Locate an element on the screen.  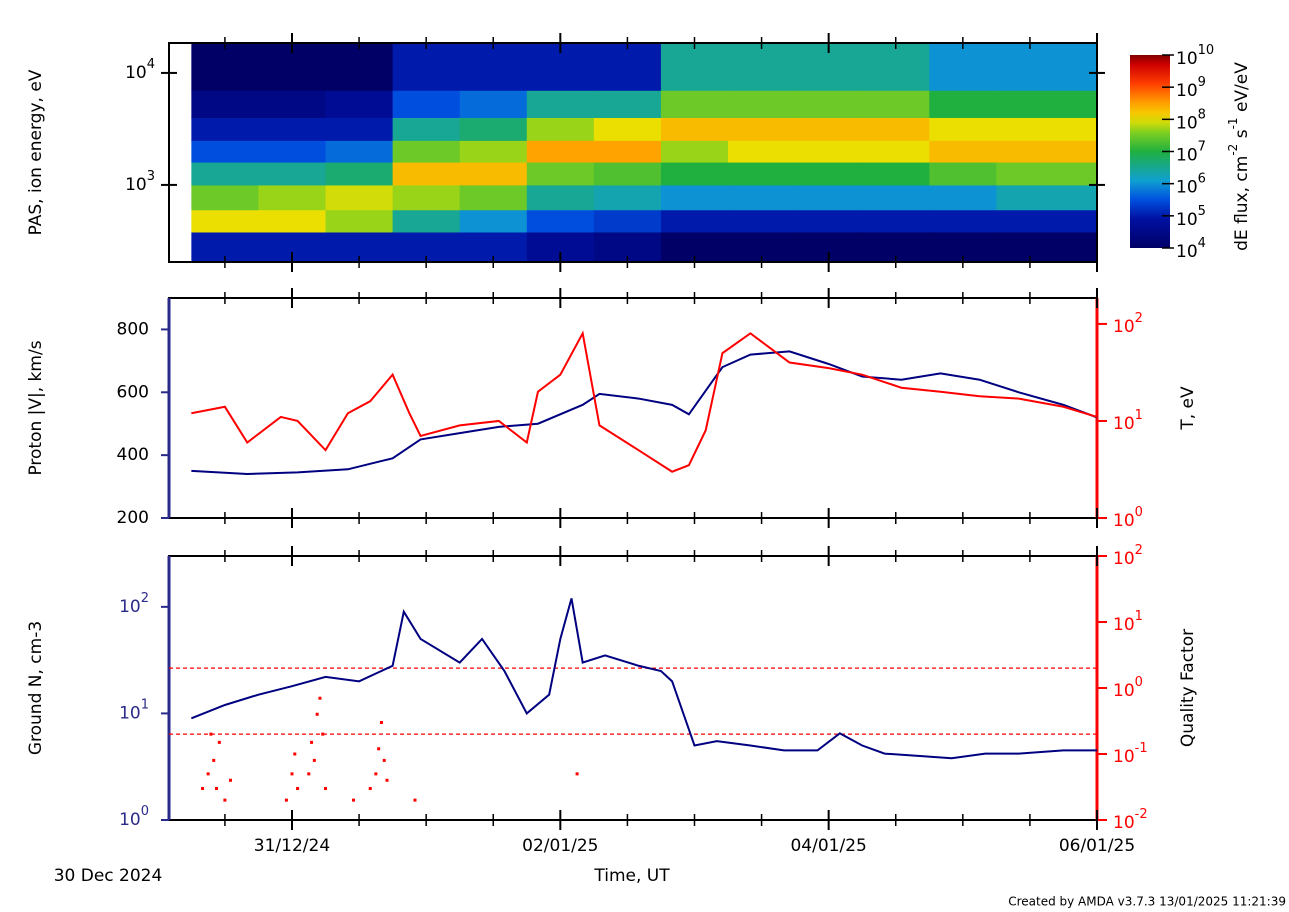
tick-exponent: 2 is located at coordinates (1139, 317).